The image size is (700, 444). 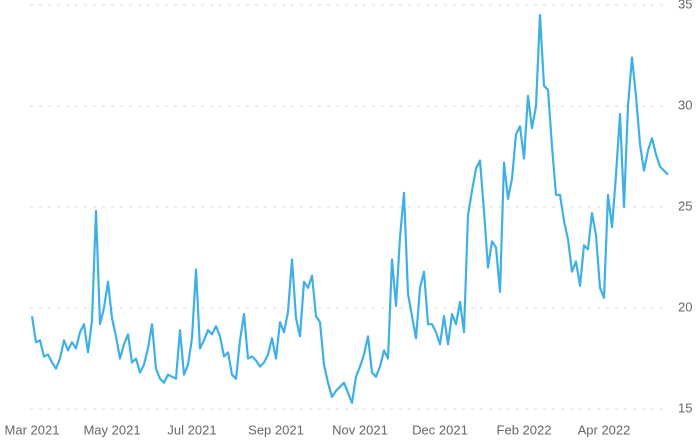 What do you see at coordinates (685, 5) in the screenshot?
I see `y-tick-label: 35` at bounding box center [685, 5].